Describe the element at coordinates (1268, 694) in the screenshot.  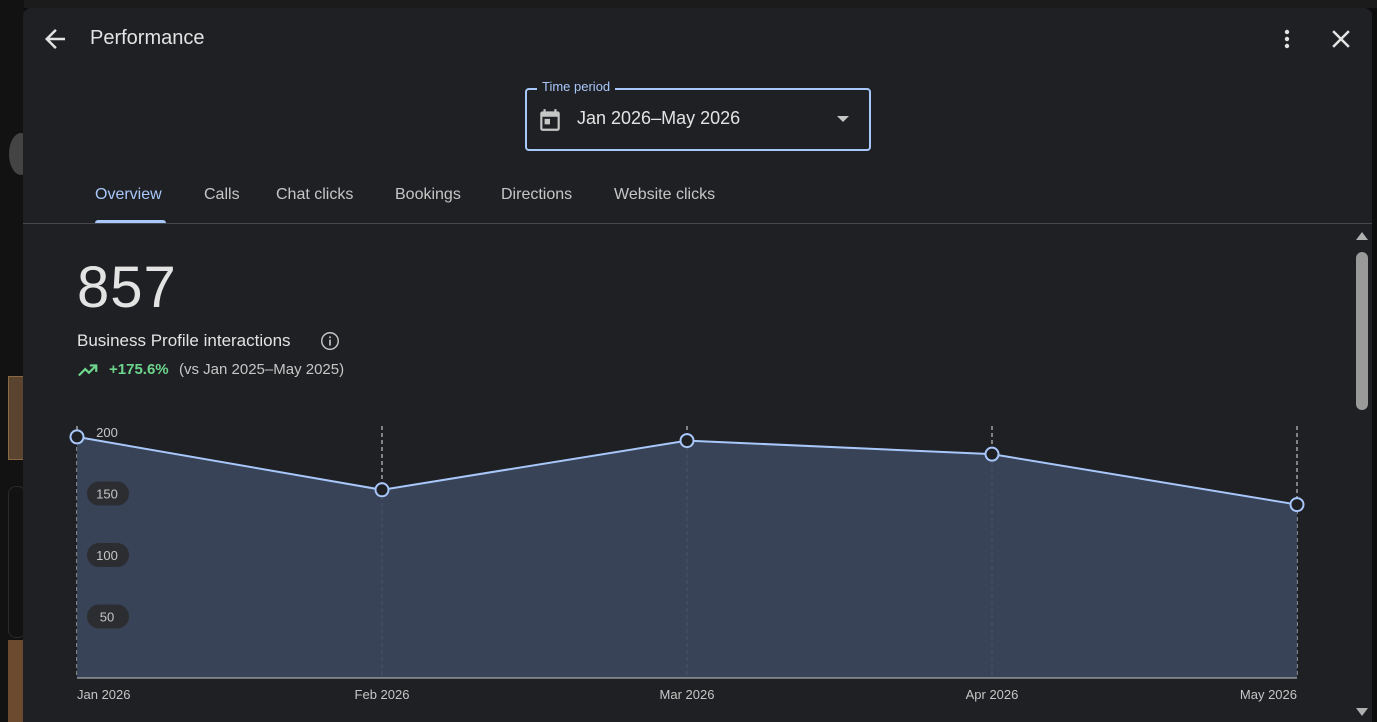
I see `x-tick-label: May 2026` at that location.